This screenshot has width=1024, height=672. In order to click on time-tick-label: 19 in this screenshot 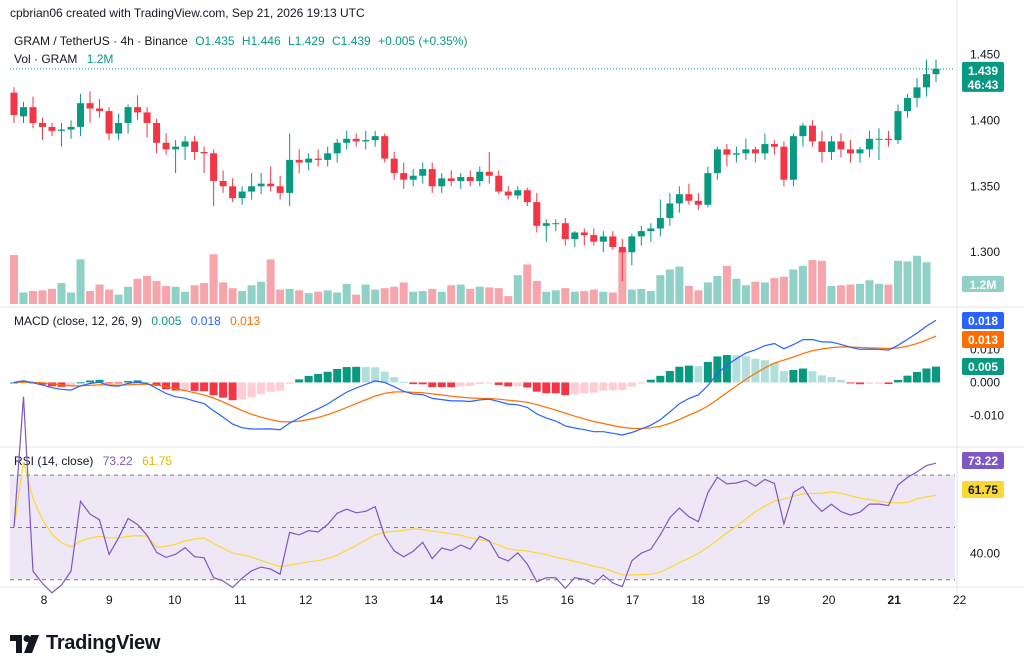, I will do `click(764, 600)`.